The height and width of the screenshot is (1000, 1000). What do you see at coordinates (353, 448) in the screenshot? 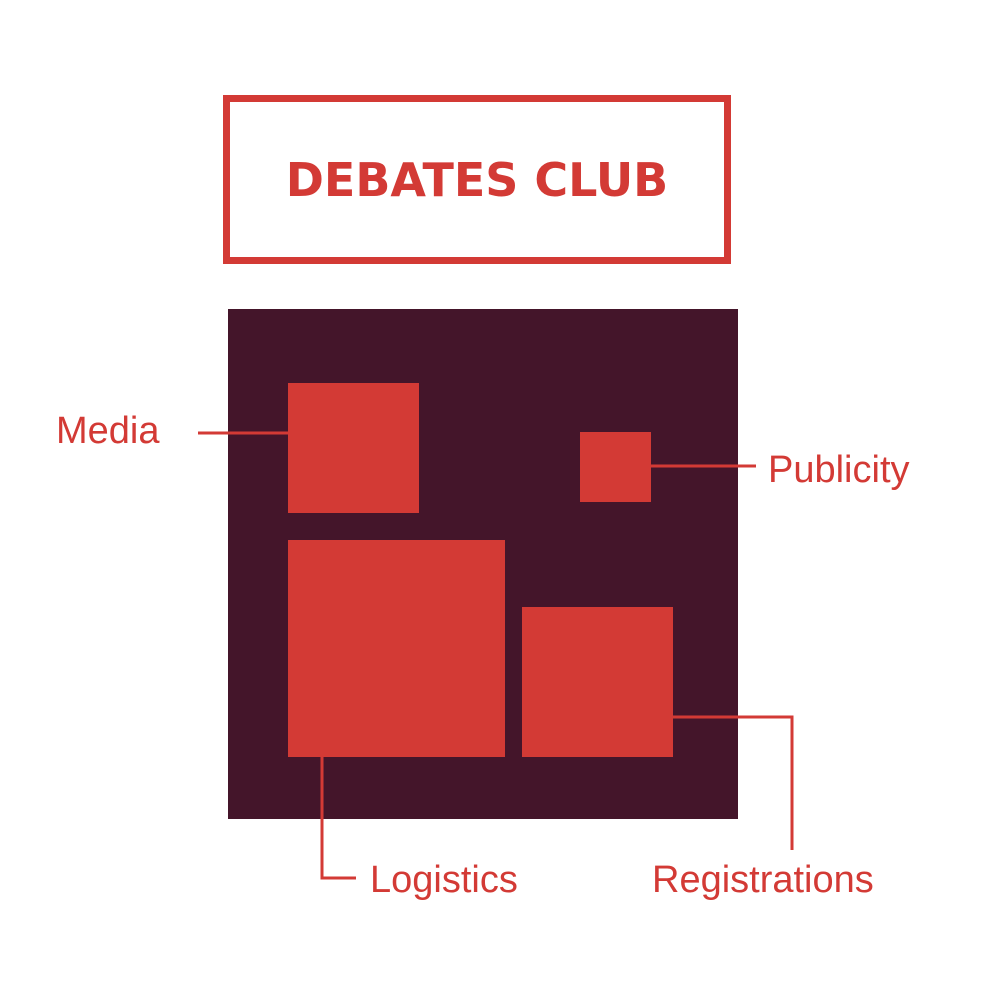
I see `media-block` at bounding box center [353, 448].